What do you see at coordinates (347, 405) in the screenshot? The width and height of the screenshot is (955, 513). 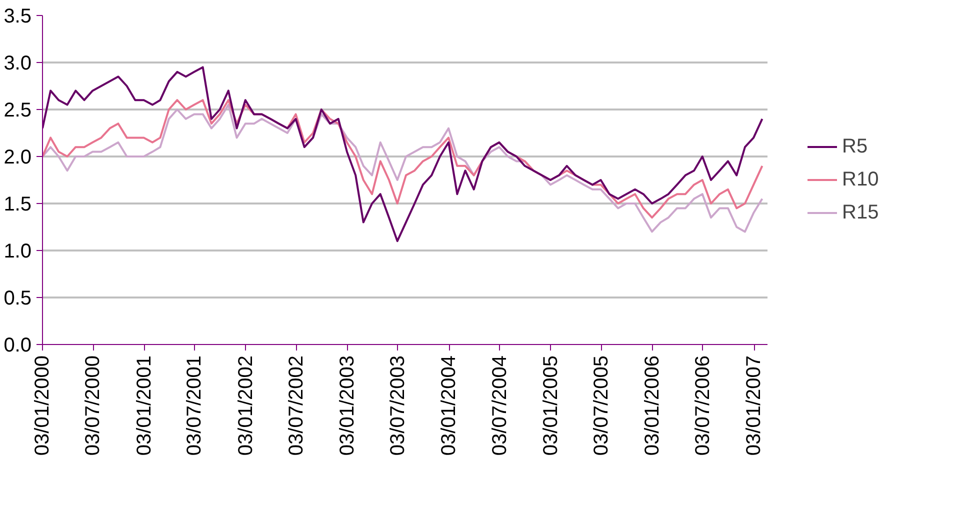 I see `x-tick-label: 03/01/2003` at bounding box center [347, 405].